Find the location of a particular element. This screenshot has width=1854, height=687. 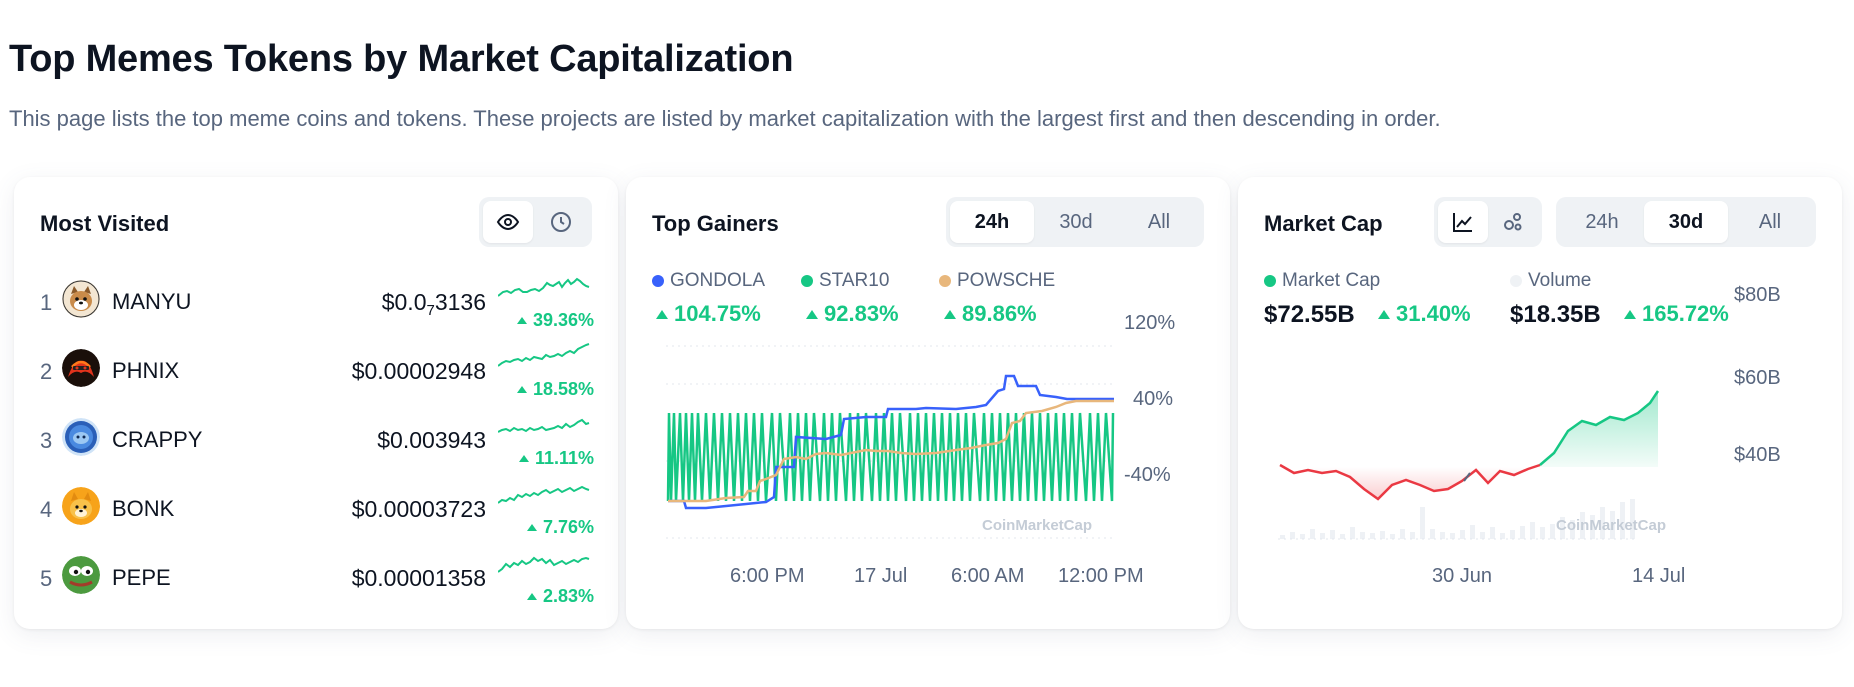

market-cap-timeframe-tabs: 24h 30d All is located at coordinates (1686, 222).